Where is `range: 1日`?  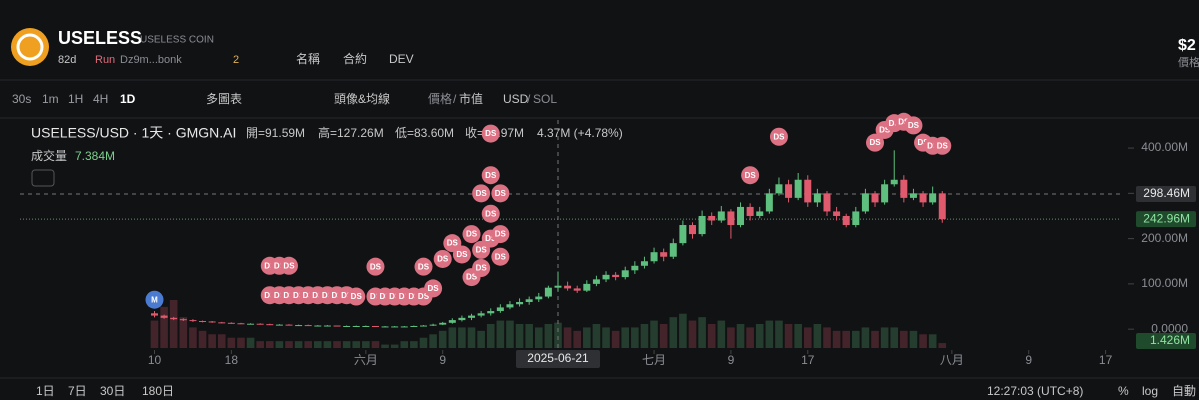
range: 1日 is located at coordinates (45, 391).